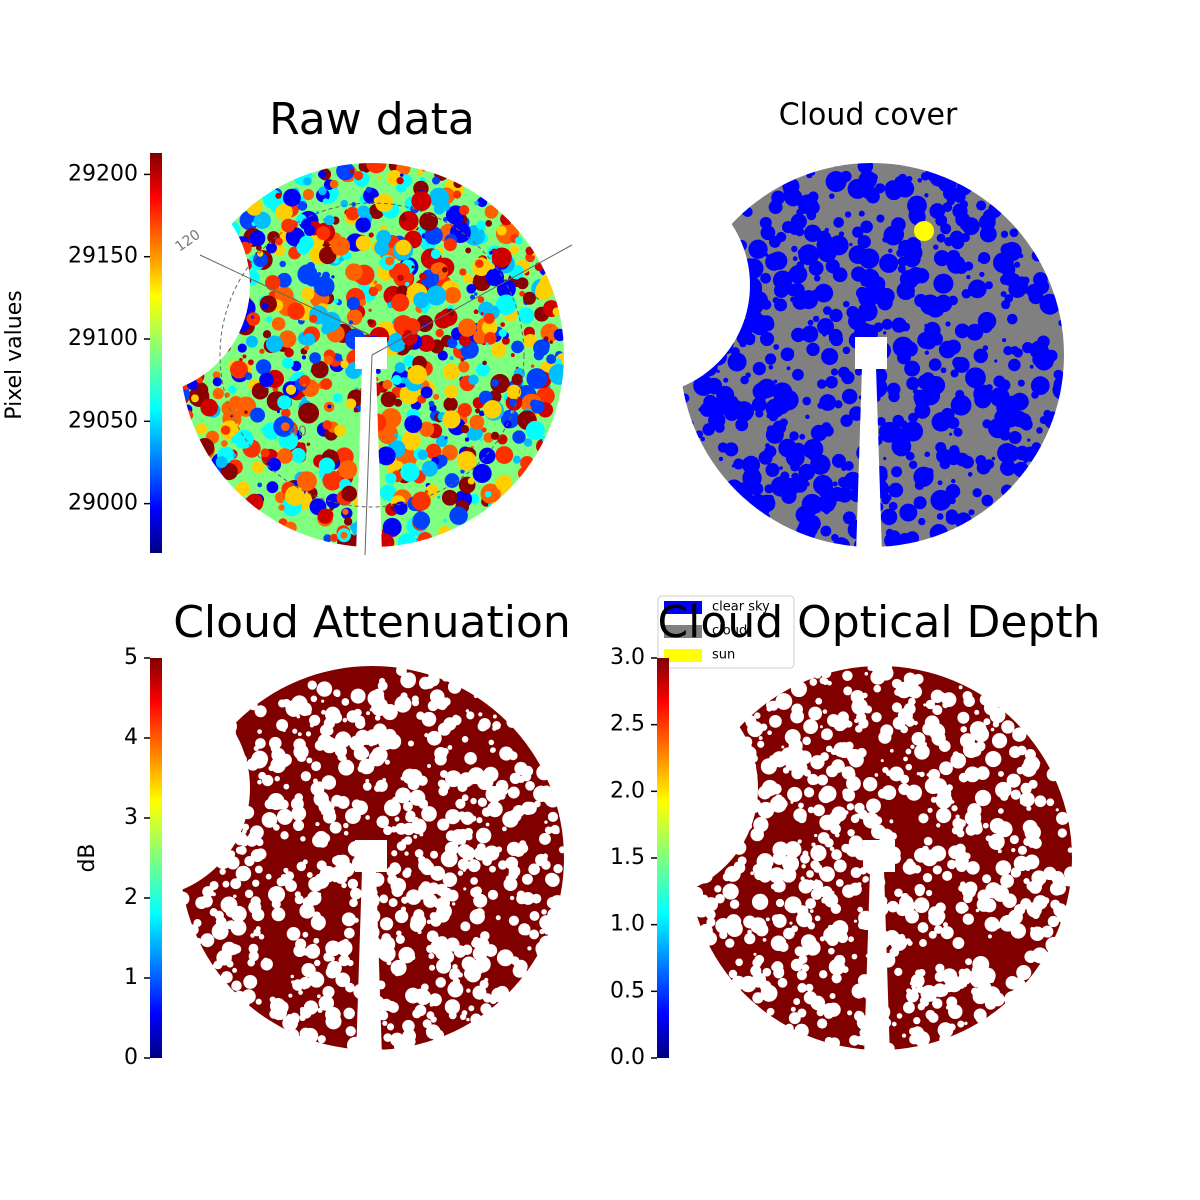 This screenshot has width=1200, height=1200. What do you see at coordinates (372, 858) in the screenshot?
I see `sky-image` at bounding box center [372, 858].